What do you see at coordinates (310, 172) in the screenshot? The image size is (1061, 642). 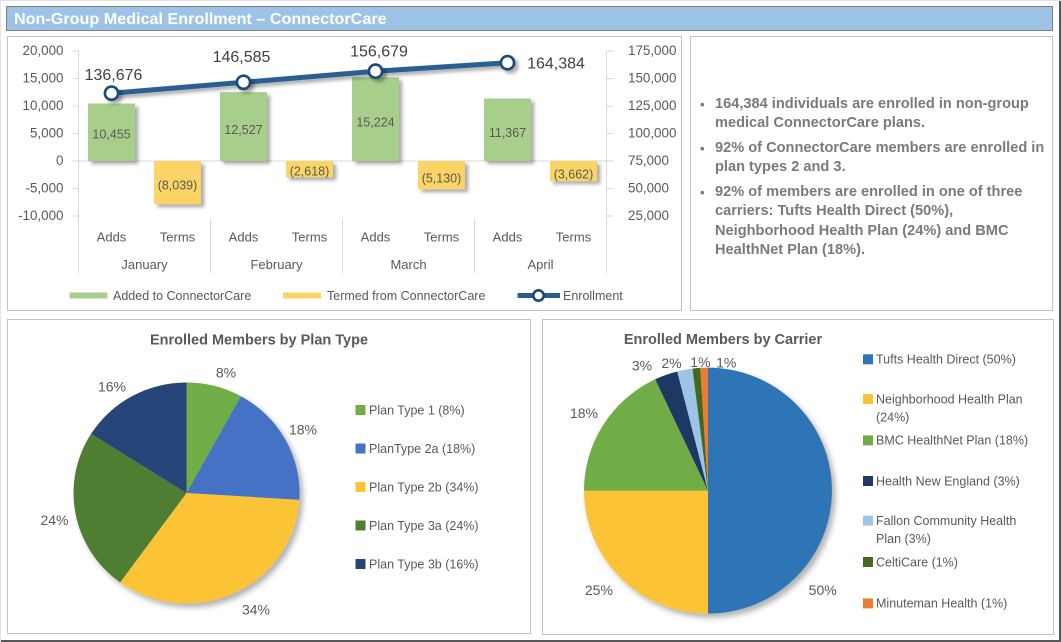 I see `svg-text: (2,618)` at bounding box center [310, 172].